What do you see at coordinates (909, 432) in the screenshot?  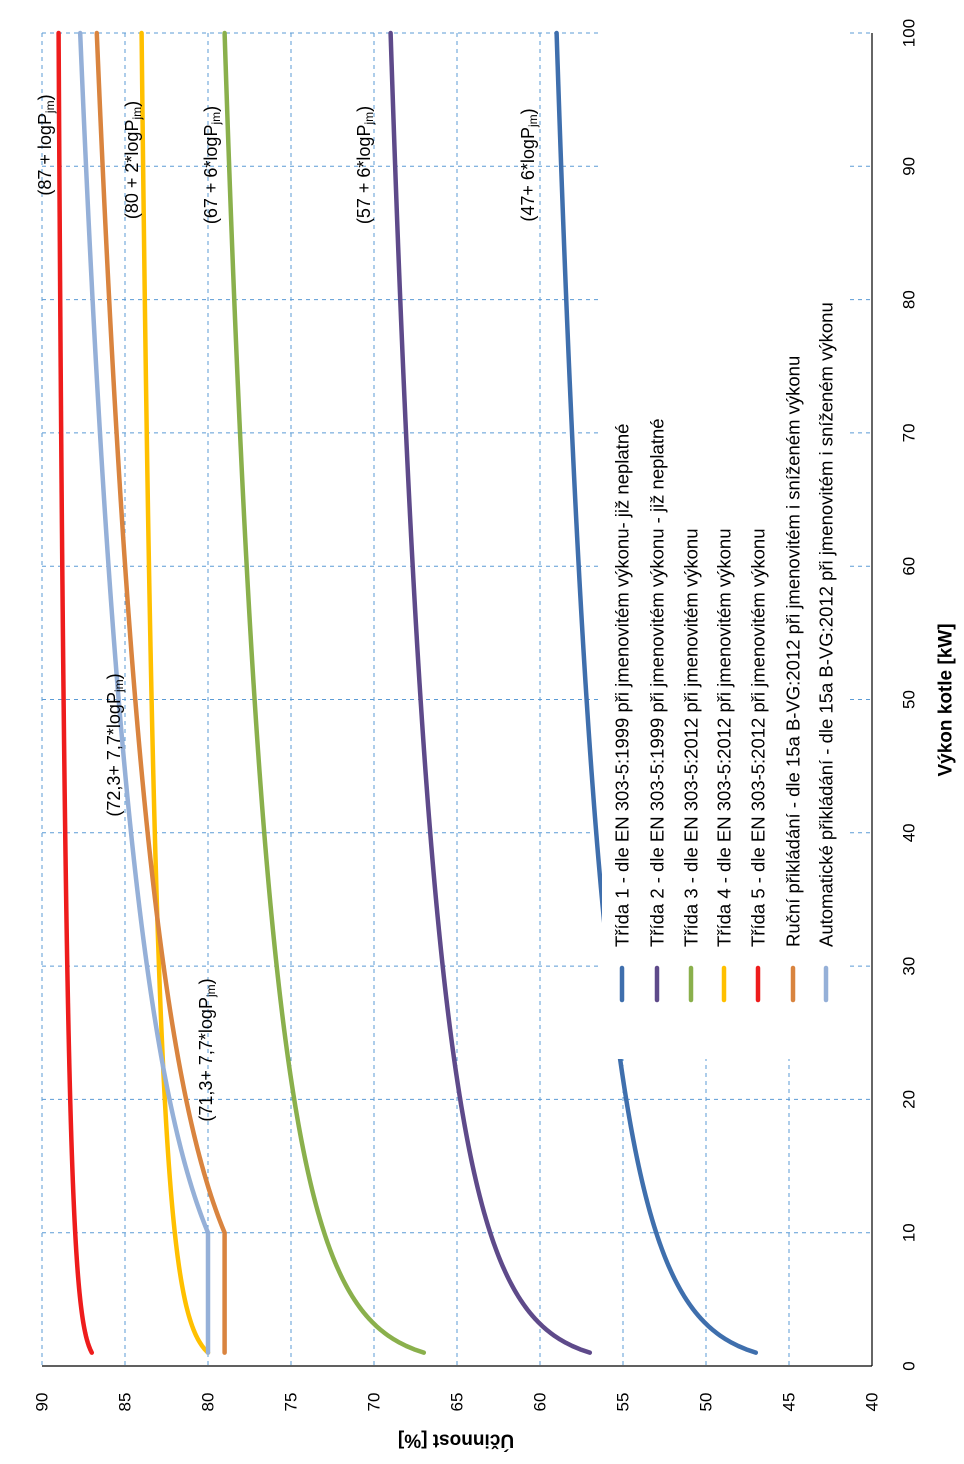 I see `x-tick-label: 70` at bounding box center [909, 432].